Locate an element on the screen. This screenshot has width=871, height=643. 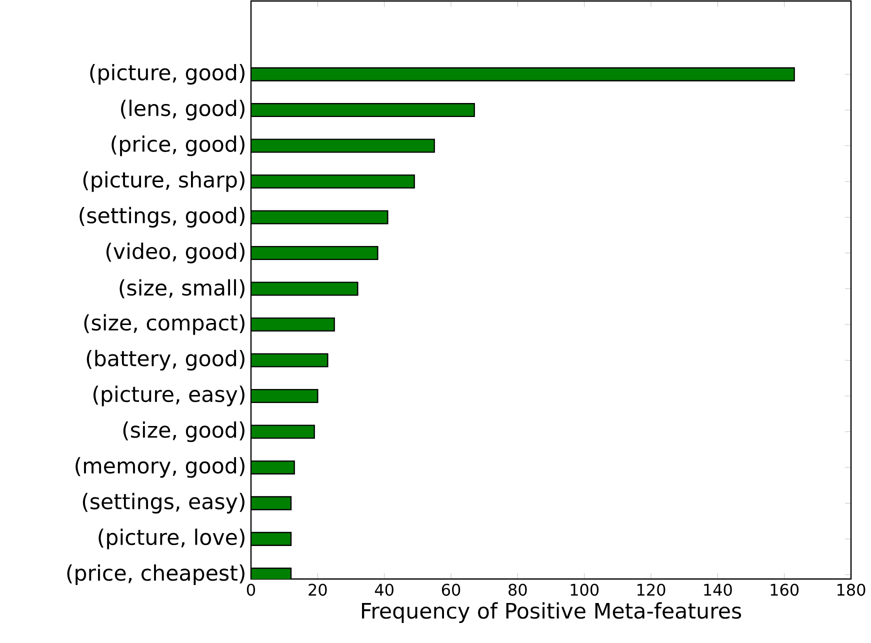
y-tick-label: (picture, sharp) is located at coordinates (163, 181).